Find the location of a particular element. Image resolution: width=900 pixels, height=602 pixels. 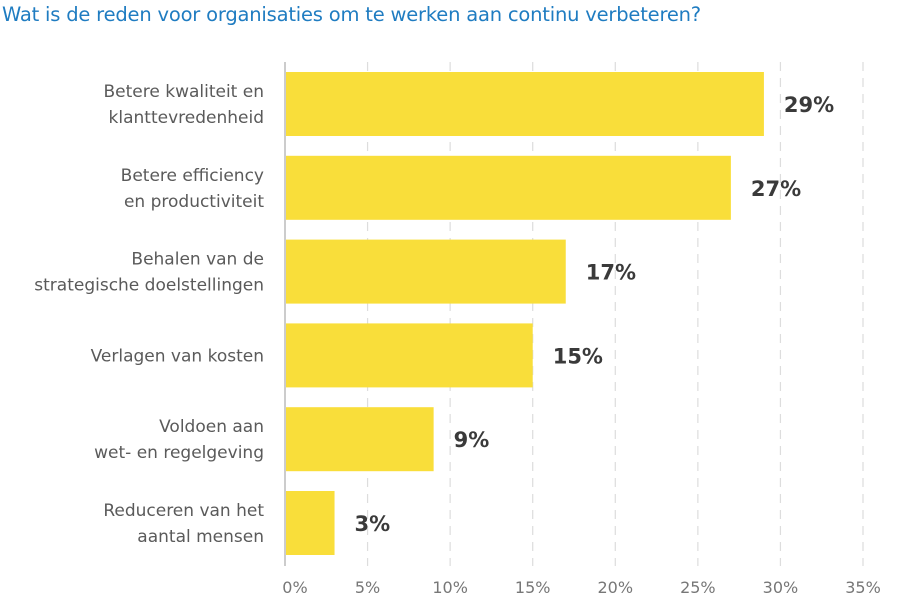

data-label: 3% is located at coordinates (373, 524).